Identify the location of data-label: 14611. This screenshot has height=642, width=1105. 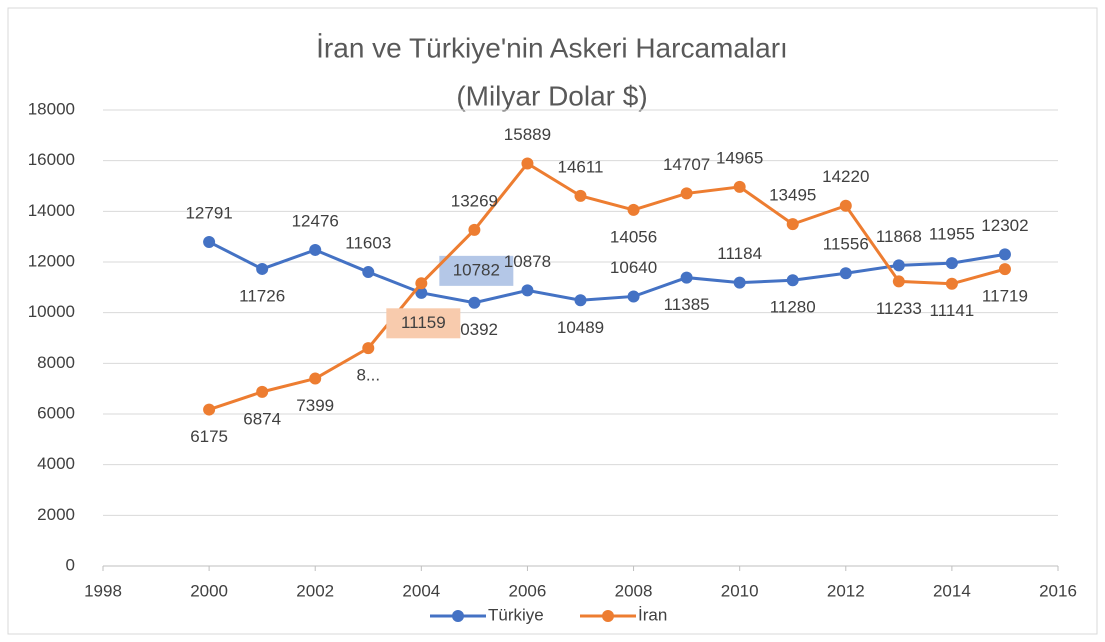
(580, 166).